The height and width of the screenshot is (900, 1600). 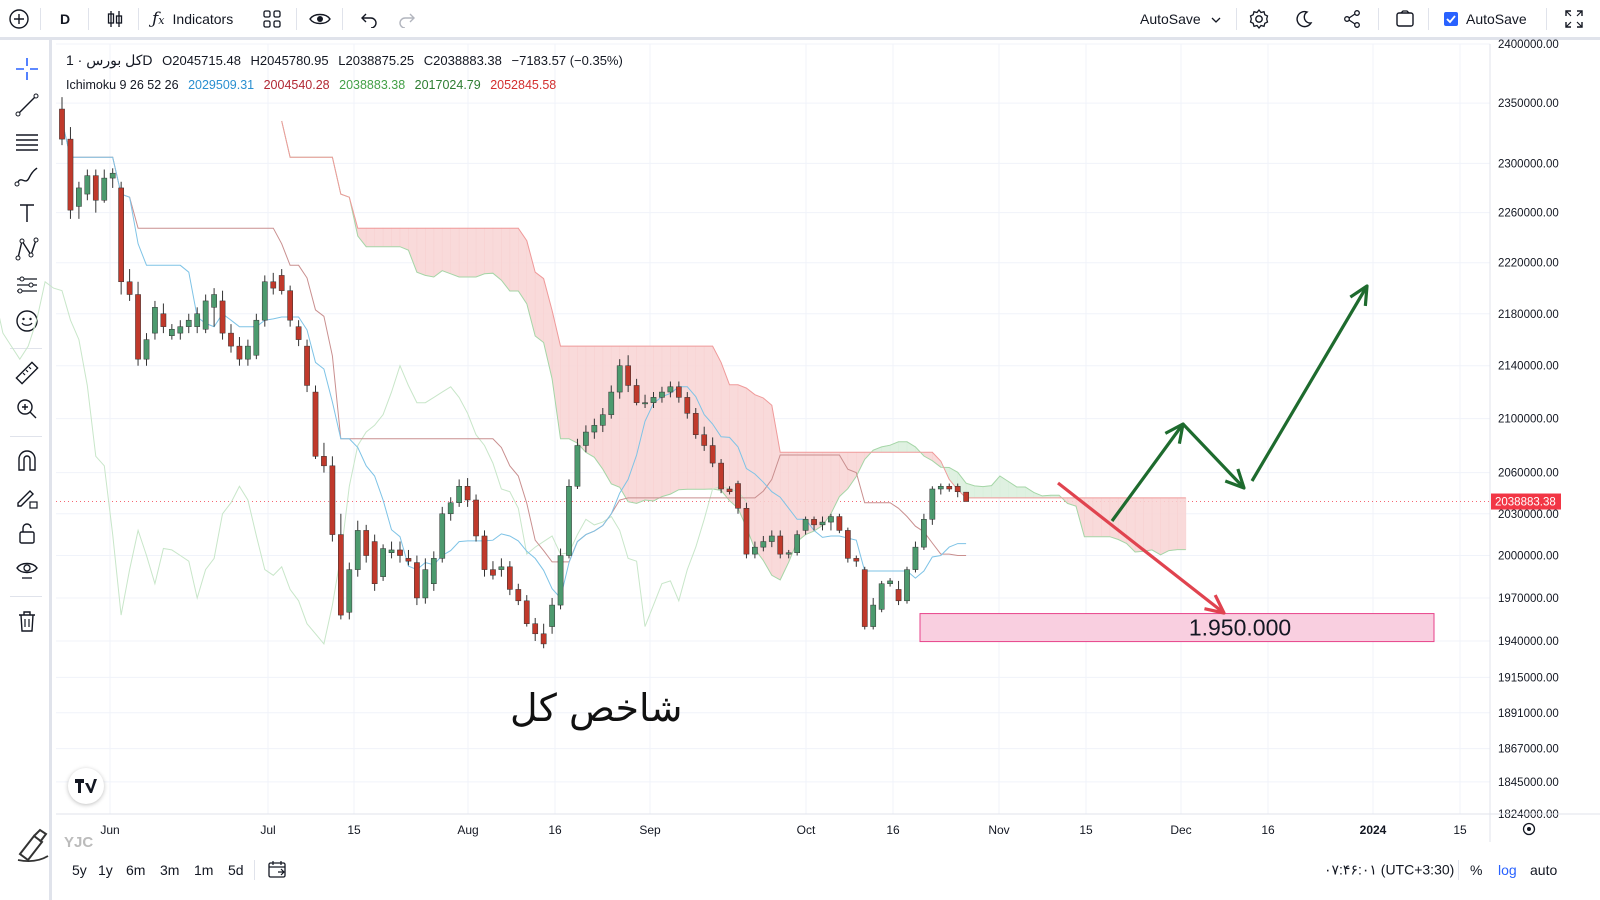 I want to click on symbol-name: كل بورس · 1D, so click(x=109, y=60).